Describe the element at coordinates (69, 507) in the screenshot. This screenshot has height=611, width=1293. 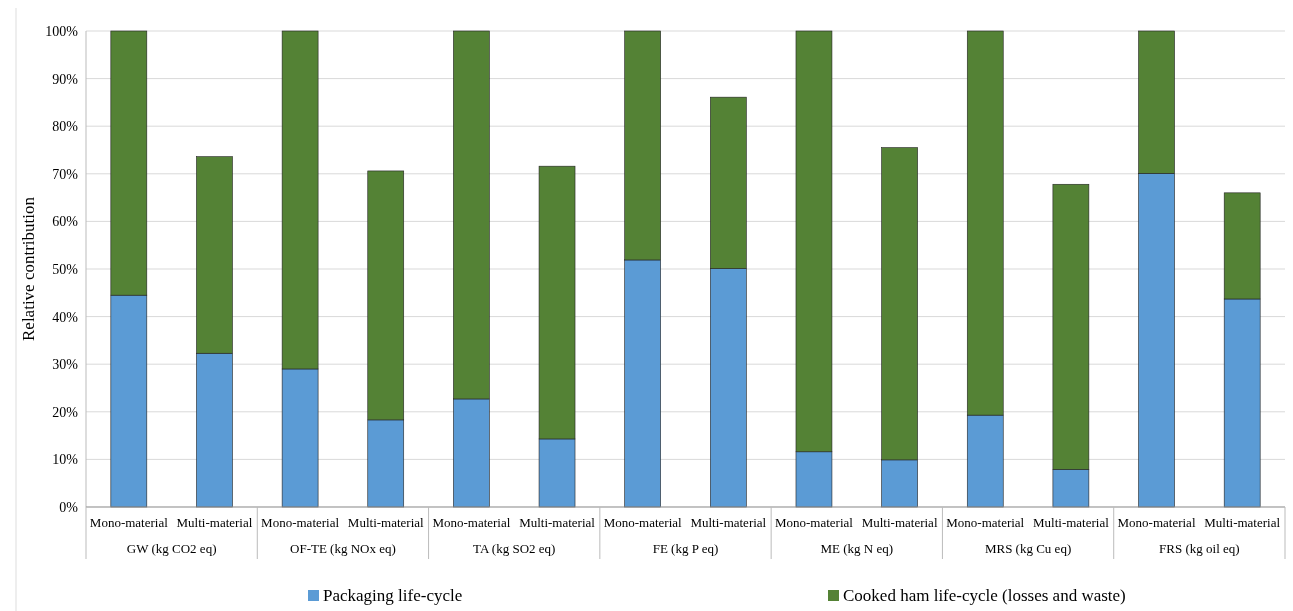
I see `y-tick-label: 0%` at that location.